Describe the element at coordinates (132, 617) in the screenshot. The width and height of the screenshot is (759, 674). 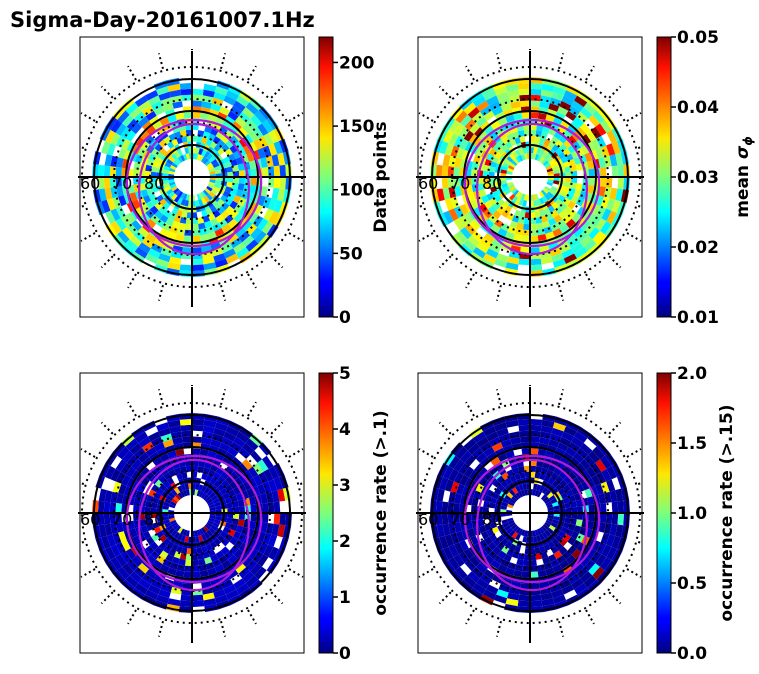
I see `mlt-tick` at that location.